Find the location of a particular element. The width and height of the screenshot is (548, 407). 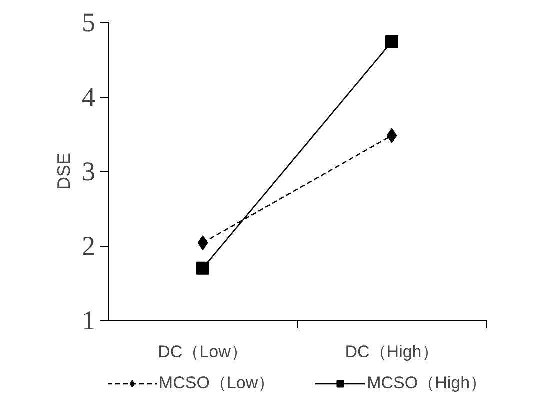

legend-label: MCSO（Low） is located at coordinates (217, 383).